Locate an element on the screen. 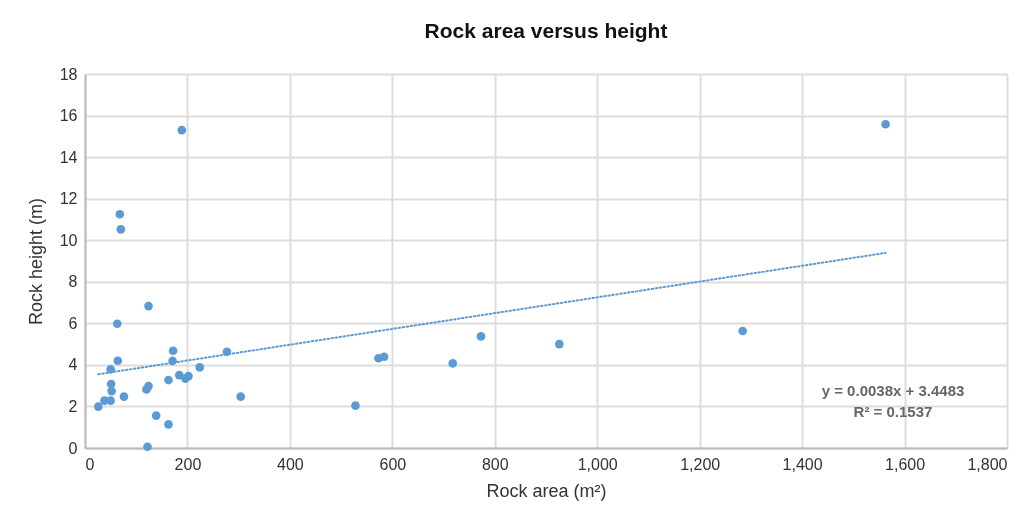 The width and height of the screenshot is (1036, 526). x-tick-label: 200 is located at coordinates (188, 464).